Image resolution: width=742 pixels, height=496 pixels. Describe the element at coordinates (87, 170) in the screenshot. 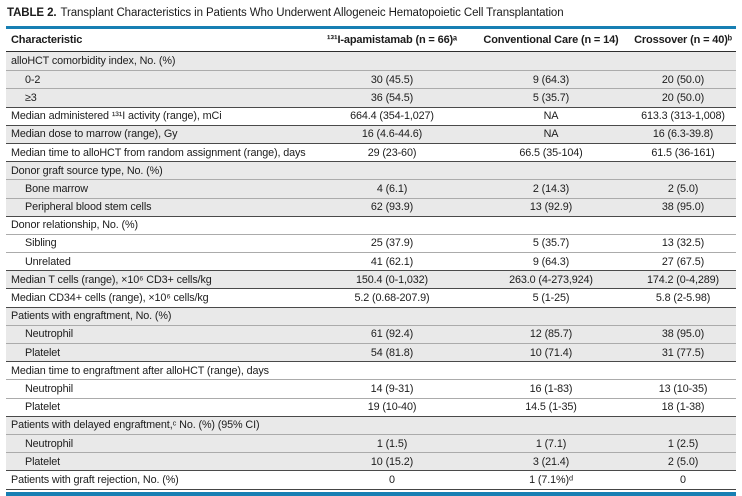

I see `row-label: Donor graft source type, No. (%)` at that location.